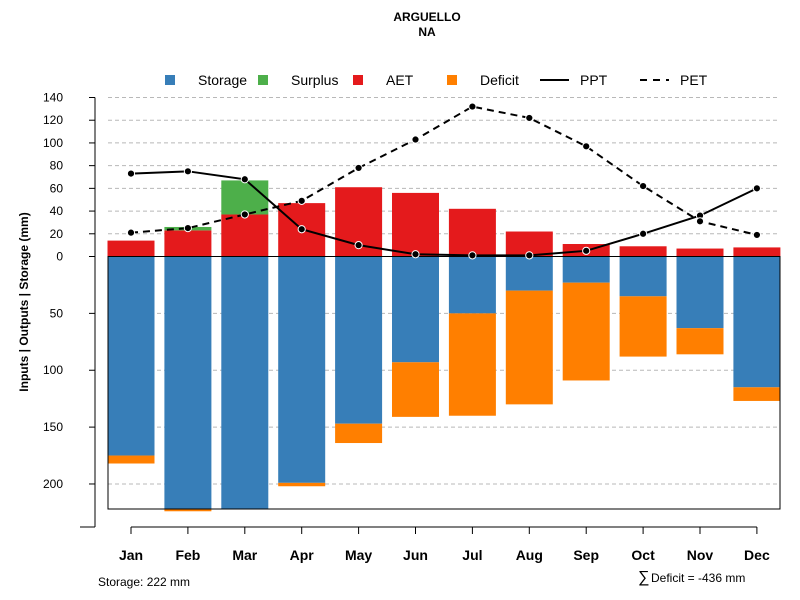 The height and width of the screenshot is (600, 800). I want to click on bar-storage-aug, so click(529, 273).